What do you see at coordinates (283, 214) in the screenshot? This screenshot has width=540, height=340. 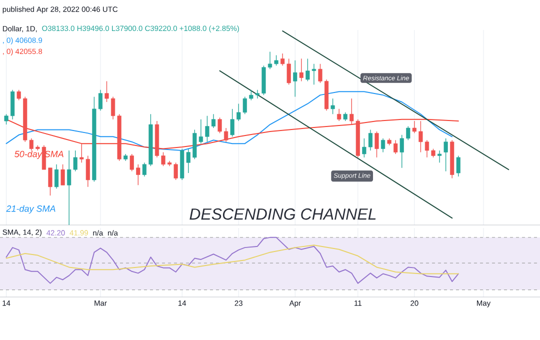 I see `annotation: DESCENDING CHANNEL` at bounding box center [283, 214].